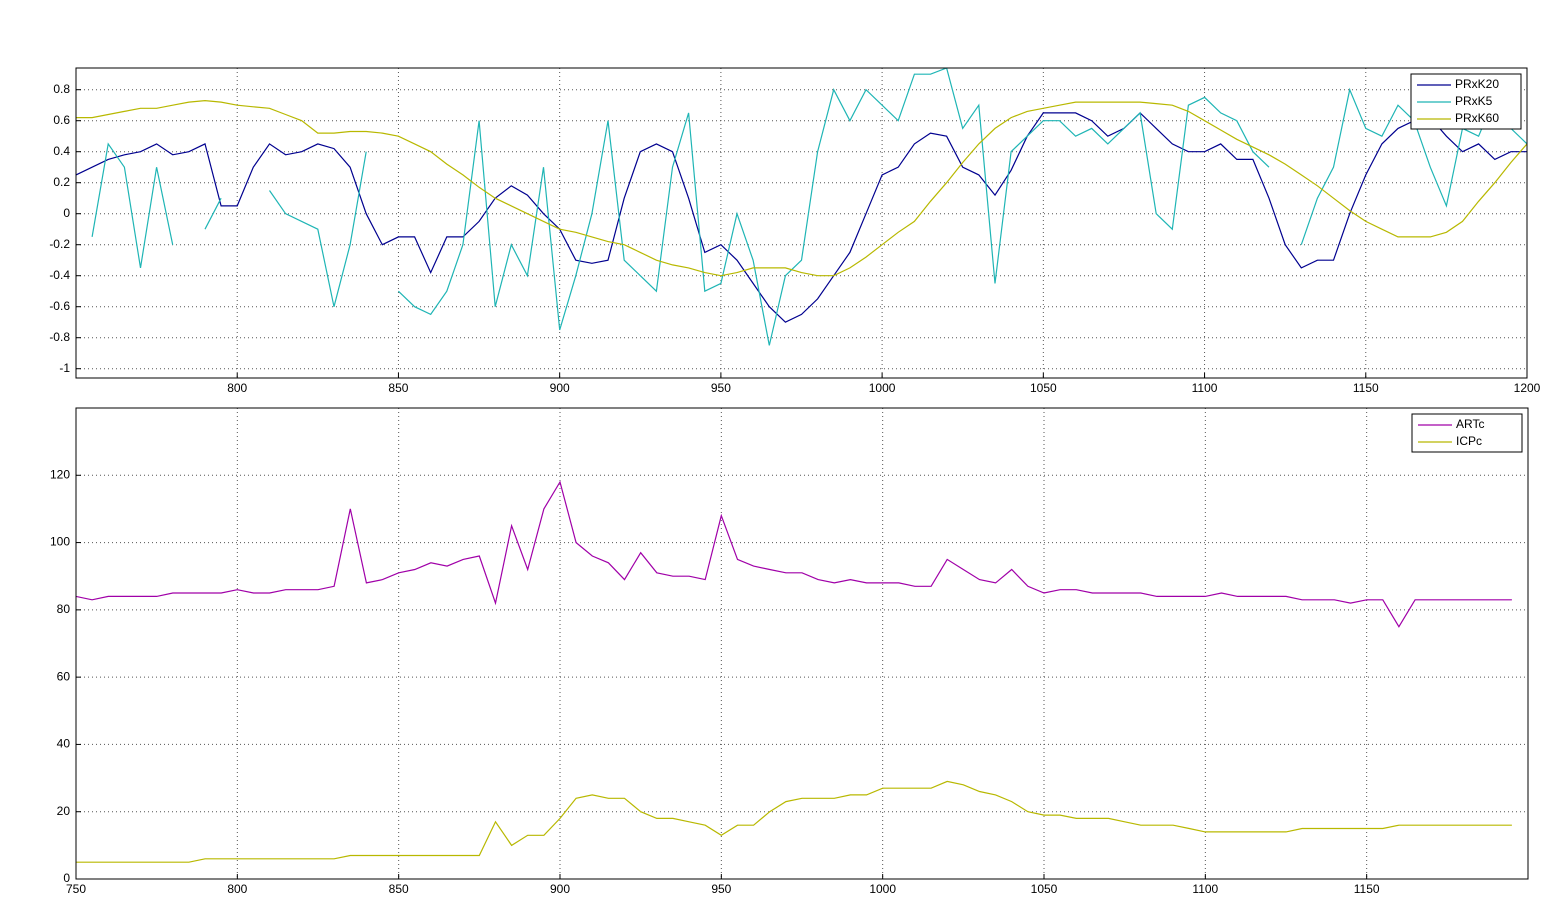  Describe the element at coordinates (1474, 101) in the screenshot. I see `legend-label: PRxK5` at that location.